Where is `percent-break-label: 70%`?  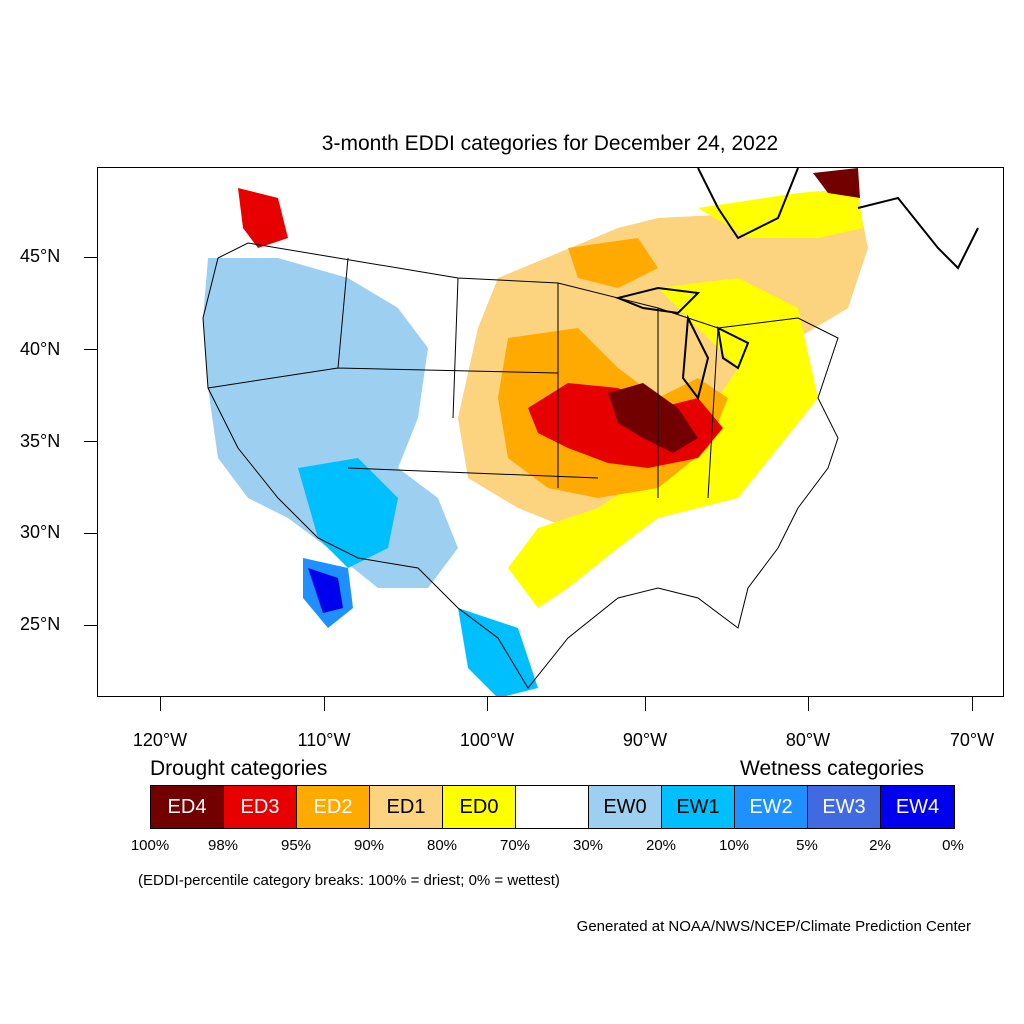 percent-break-label: 70% is located at coordinates (515, 845).